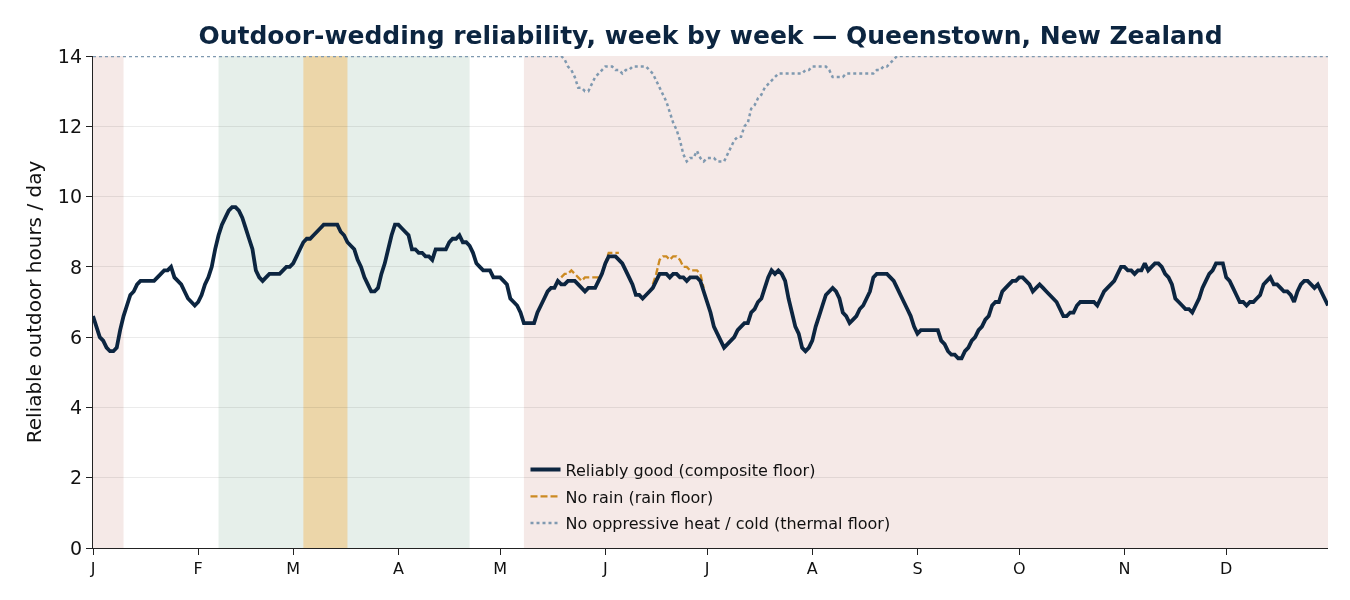 The image size is (1350, 600). Describe the element at coordinates (1226, 569) in the screenshot. I see `x-tick-label: D` at that location.